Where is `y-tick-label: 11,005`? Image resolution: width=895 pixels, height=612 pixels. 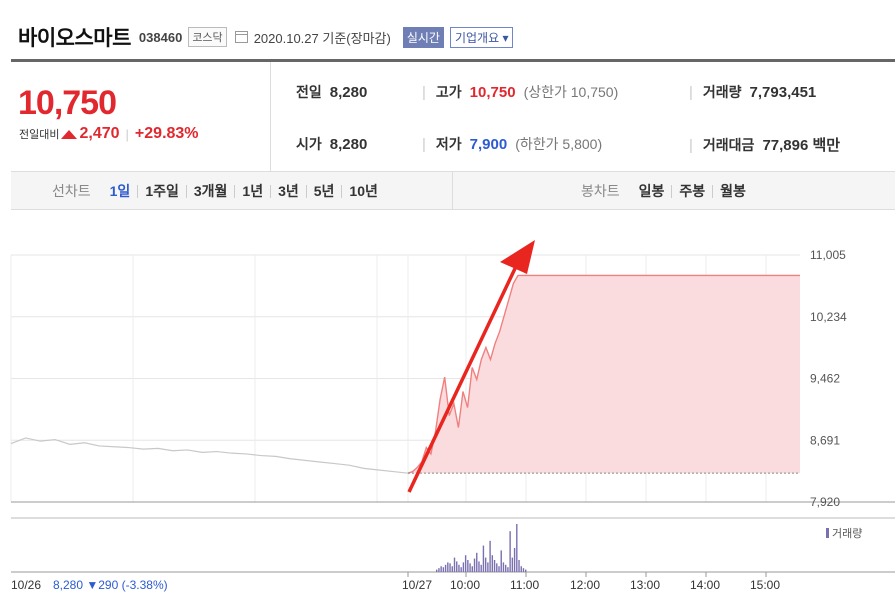
y-tick-label: 11,005 is located at coordinates (828, 255).